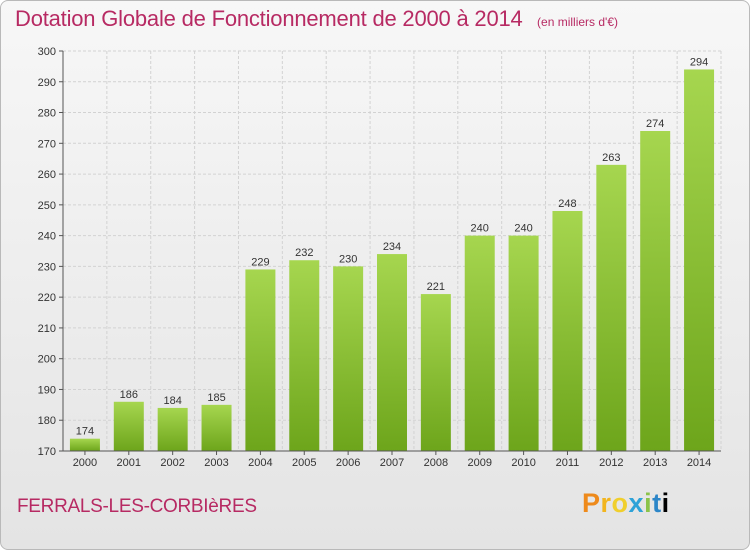 The width and height of the screenshot is (750, 550). I want to click on bar-2012, so click(611, 307).